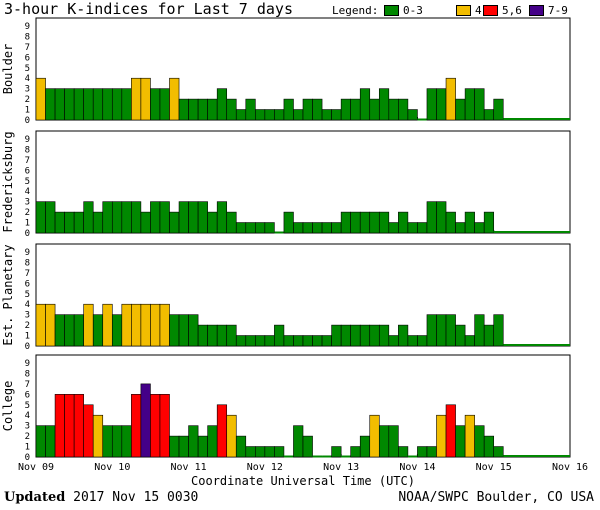  What do you see at coordinates (36, 467) in the screenshot?
I see `x-tick-label: Nov 09` at bounding box center [36, 467].